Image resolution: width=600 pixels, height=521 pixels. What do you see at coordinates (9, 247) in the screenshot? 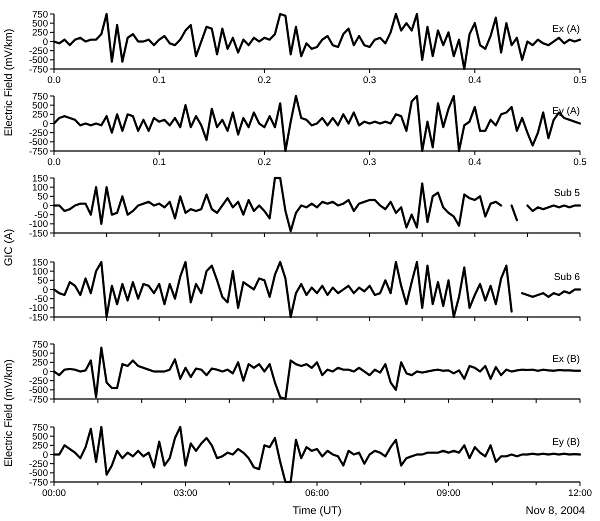
I see `y-axis-title: GIC (A)` at bounding box center [9, 247].